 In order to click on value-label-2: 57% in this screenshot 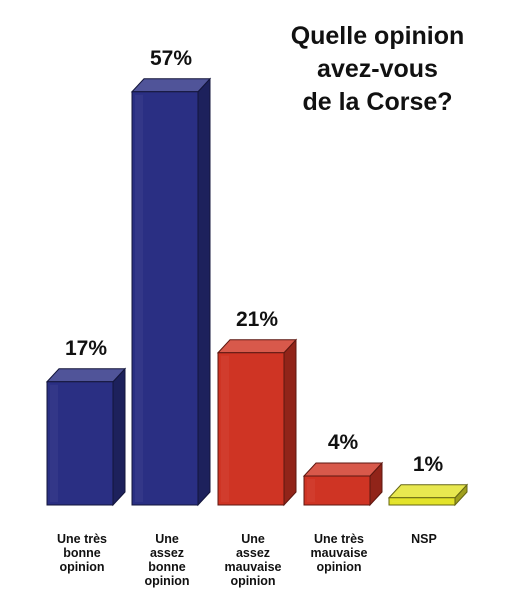, I will do `click(171, 58)`.